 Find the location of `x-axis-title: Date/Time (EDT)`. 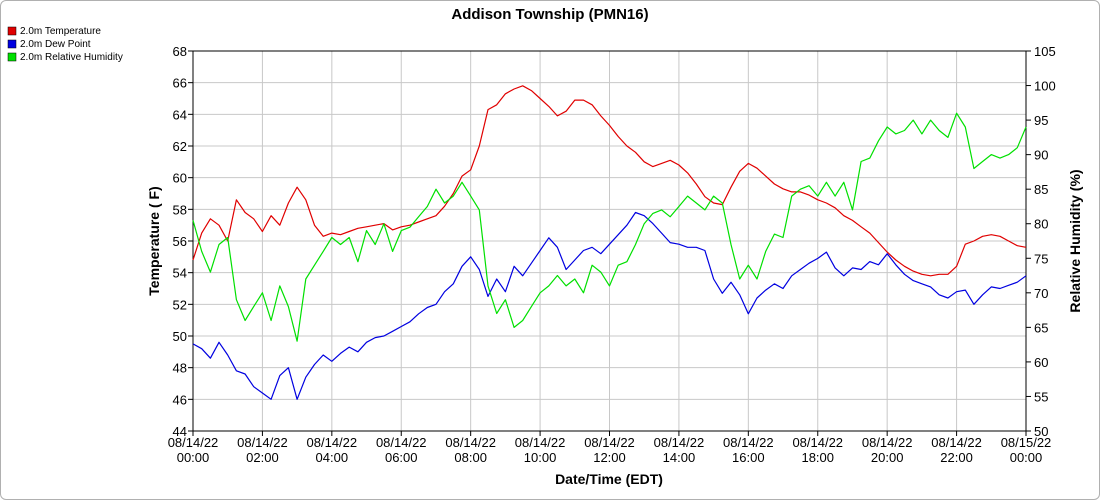

x-axis-title: Date/Time (EDT) is located at coordinates (609, 479).